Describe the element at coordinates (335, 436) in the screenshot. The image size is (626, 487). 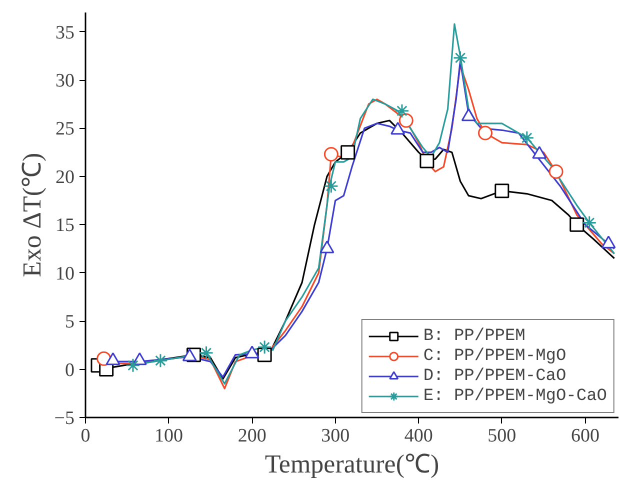
I see `x-tick-label: 300` at that location.